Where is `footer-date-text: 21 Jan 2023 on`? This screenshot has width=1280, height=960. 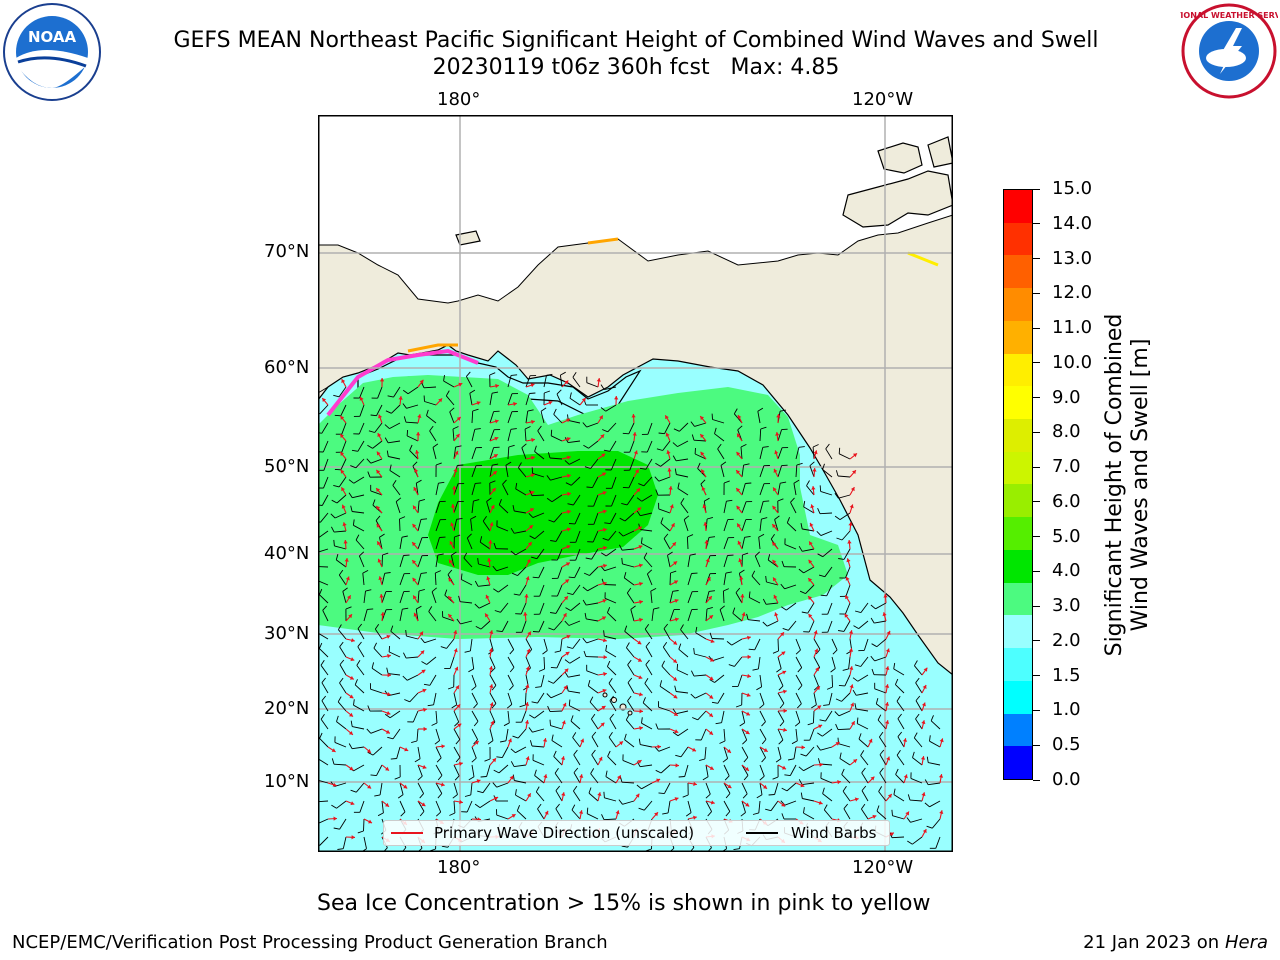 footer-date-text: 21 Jan 2023 on is located at coordinates (1151, 942).